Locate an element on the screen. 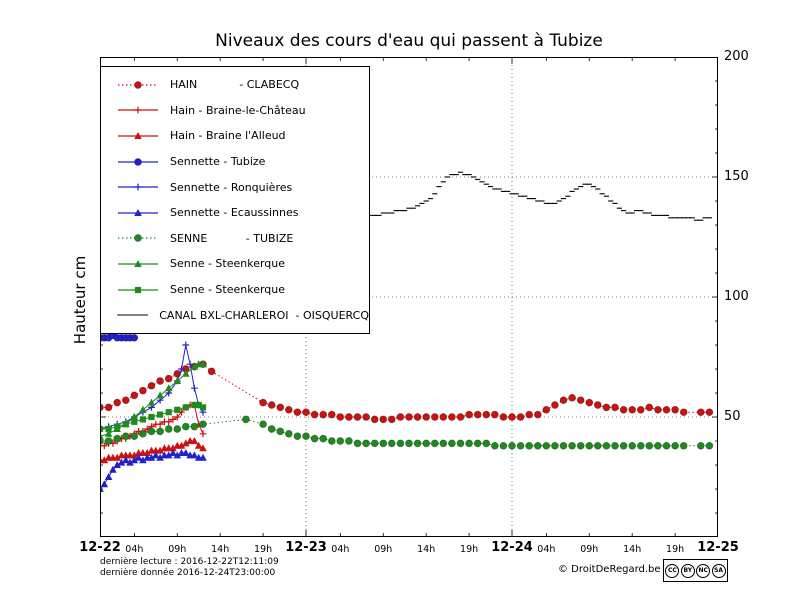  x-day-label: 12-22 is located at coordinates (100, 547).